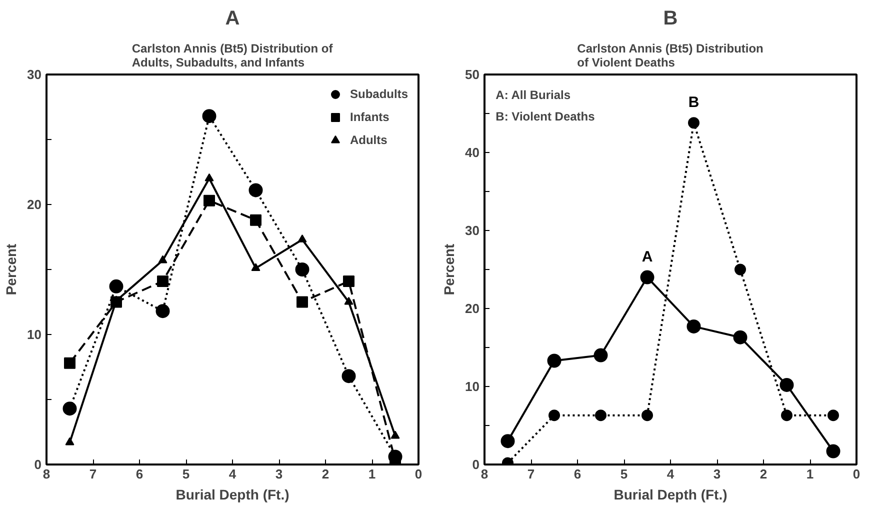  Describe the element at coordinates (472, 74) in the screenshot. I see `y-tick-label: 50` at that location.